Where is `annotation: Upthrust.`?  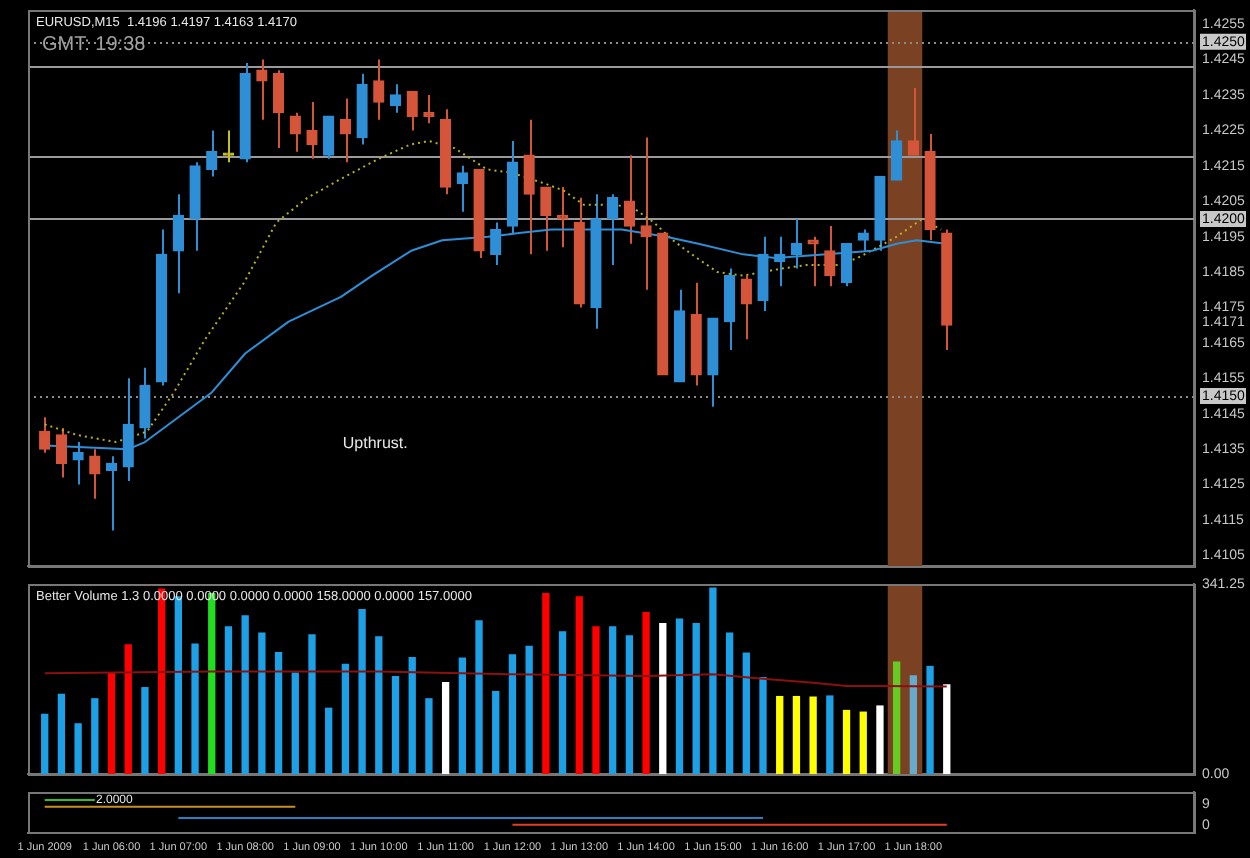
annotation: Upthrust. is located at coordinates (375, 443).